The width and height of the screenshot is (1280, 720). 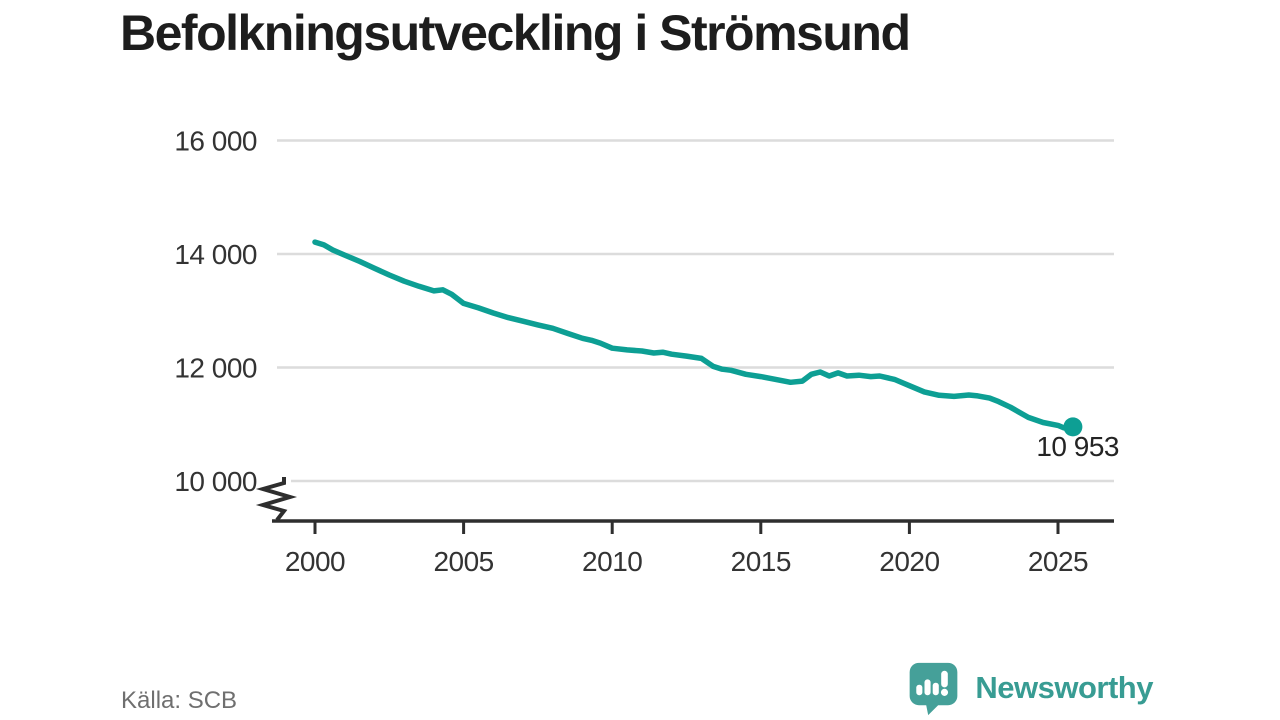 I want to click on x-tick-label: 2025, so click(x=1058, y=561).